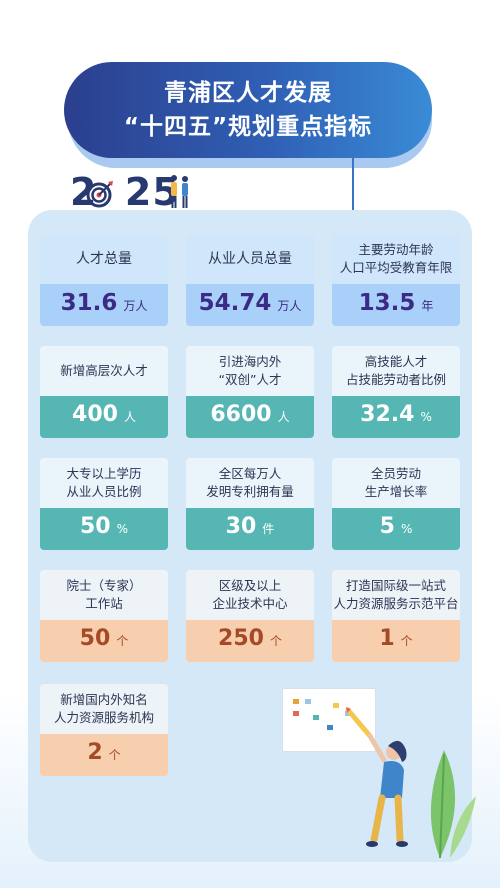 This screenshot has height=888, width=500. I want to click on card-value-band: 50%, so click(104, 529).